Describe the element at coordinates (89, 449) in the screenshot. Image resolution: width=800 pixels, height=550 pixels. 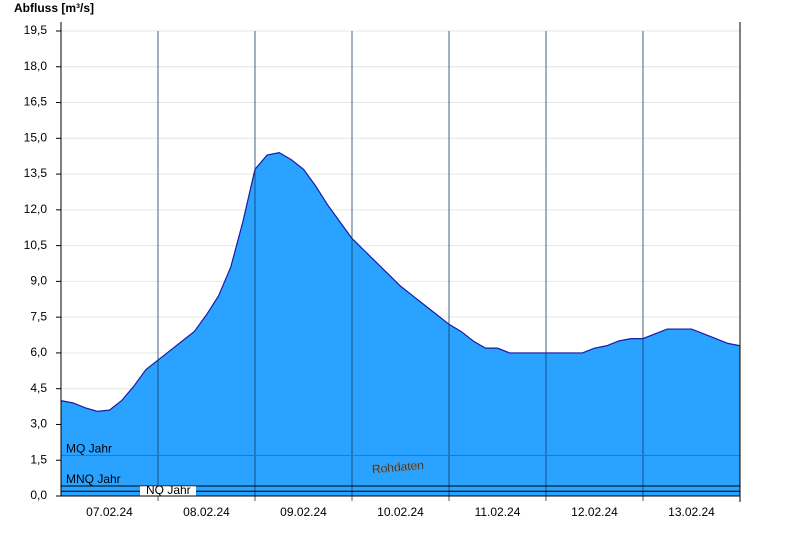
I see `reference-label: MQ Jahr` at that location.